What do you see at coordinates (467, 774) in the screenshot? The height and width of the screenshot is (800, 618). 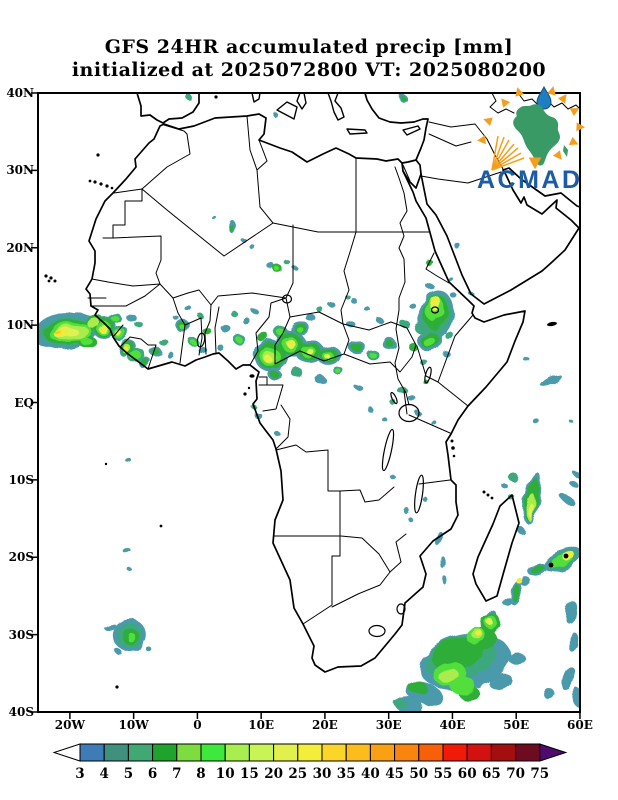 I see `colorbar-label: 60` at bounding box center [467, 774].